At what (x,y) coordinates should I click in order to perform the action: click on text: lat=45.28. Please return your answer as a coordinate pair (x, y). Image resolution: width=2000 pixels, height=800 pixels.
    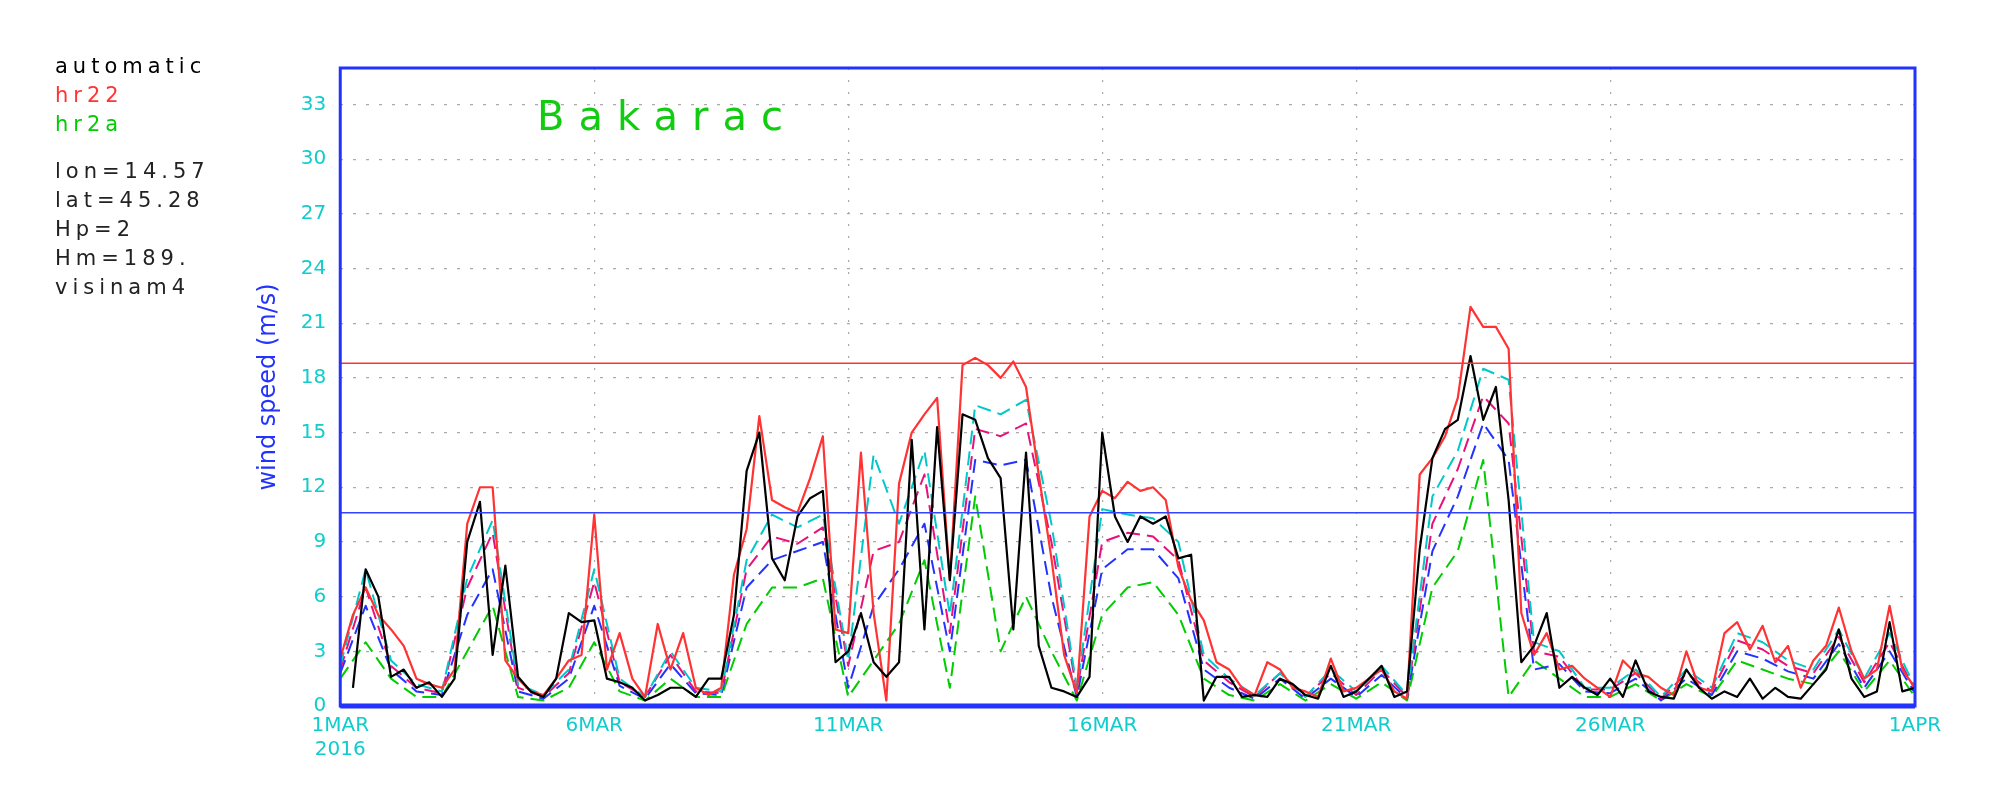
    Looking at the image, I should click on (130, 200).